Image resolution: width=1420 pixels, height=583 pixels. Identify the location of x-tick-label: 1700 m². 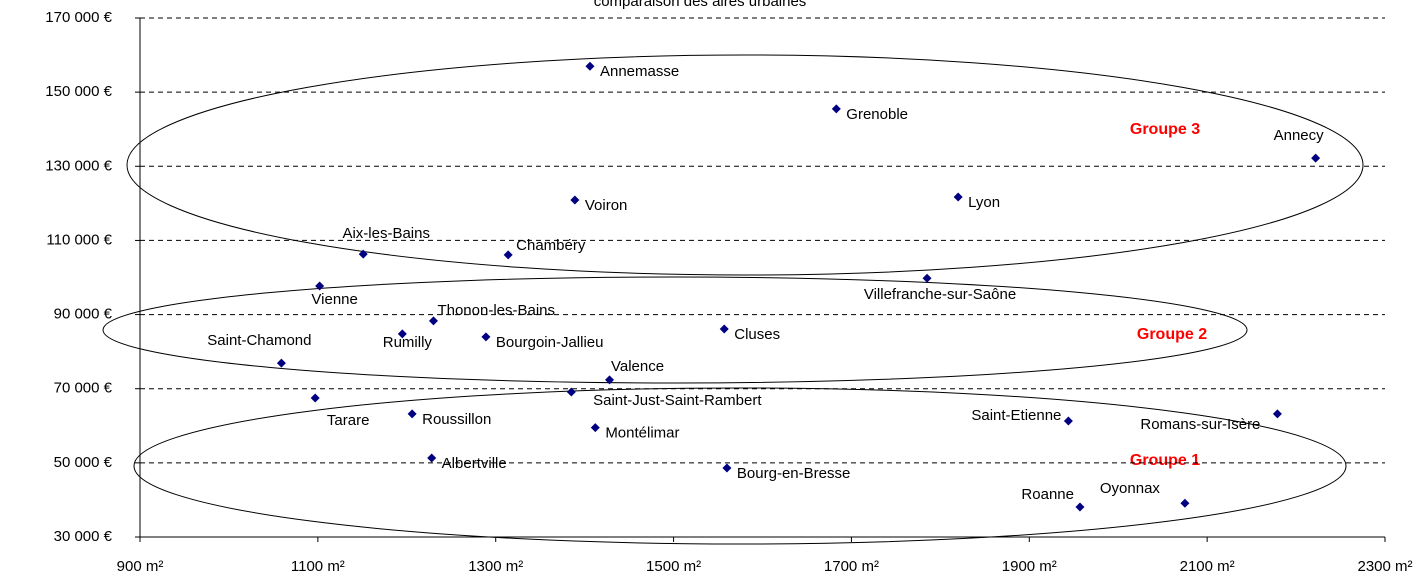
(851, 566).